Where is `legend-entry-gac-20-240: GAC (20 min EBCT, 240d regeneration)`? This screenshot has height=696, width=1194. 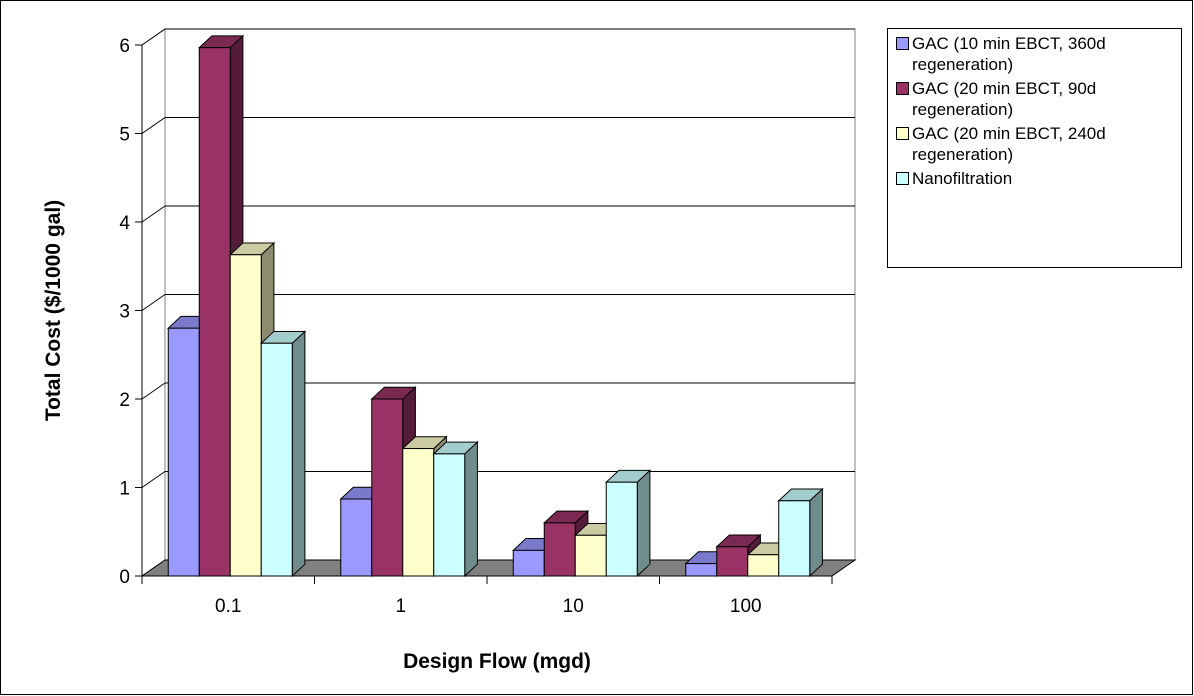
legend-entry-gac-20-240: GAC (20 min EBCT, 240d regeneration) is located at coordinates (1034, 144).